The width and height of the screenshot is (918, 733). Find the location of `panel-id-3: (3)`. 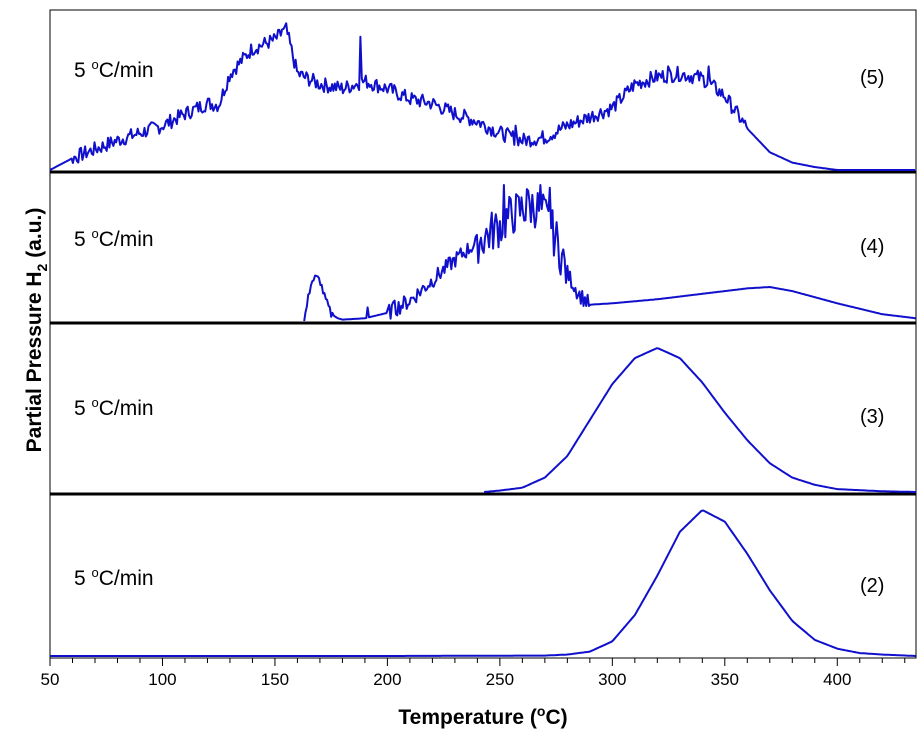

panel-id-3: (3) is located at coordinates (872, 417).